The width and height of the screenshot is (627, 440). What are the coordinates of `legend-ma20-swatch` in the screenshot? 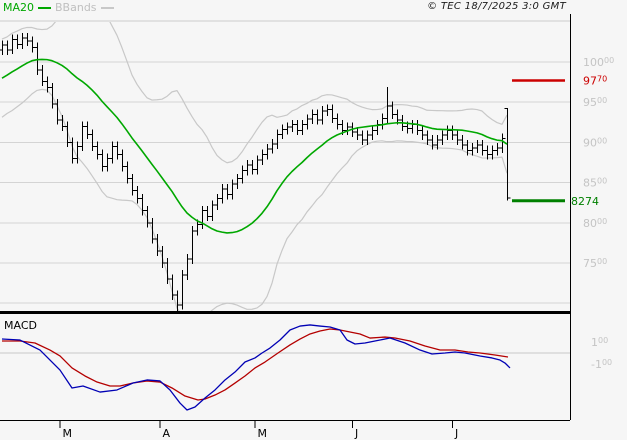 It's located at (45, 8).